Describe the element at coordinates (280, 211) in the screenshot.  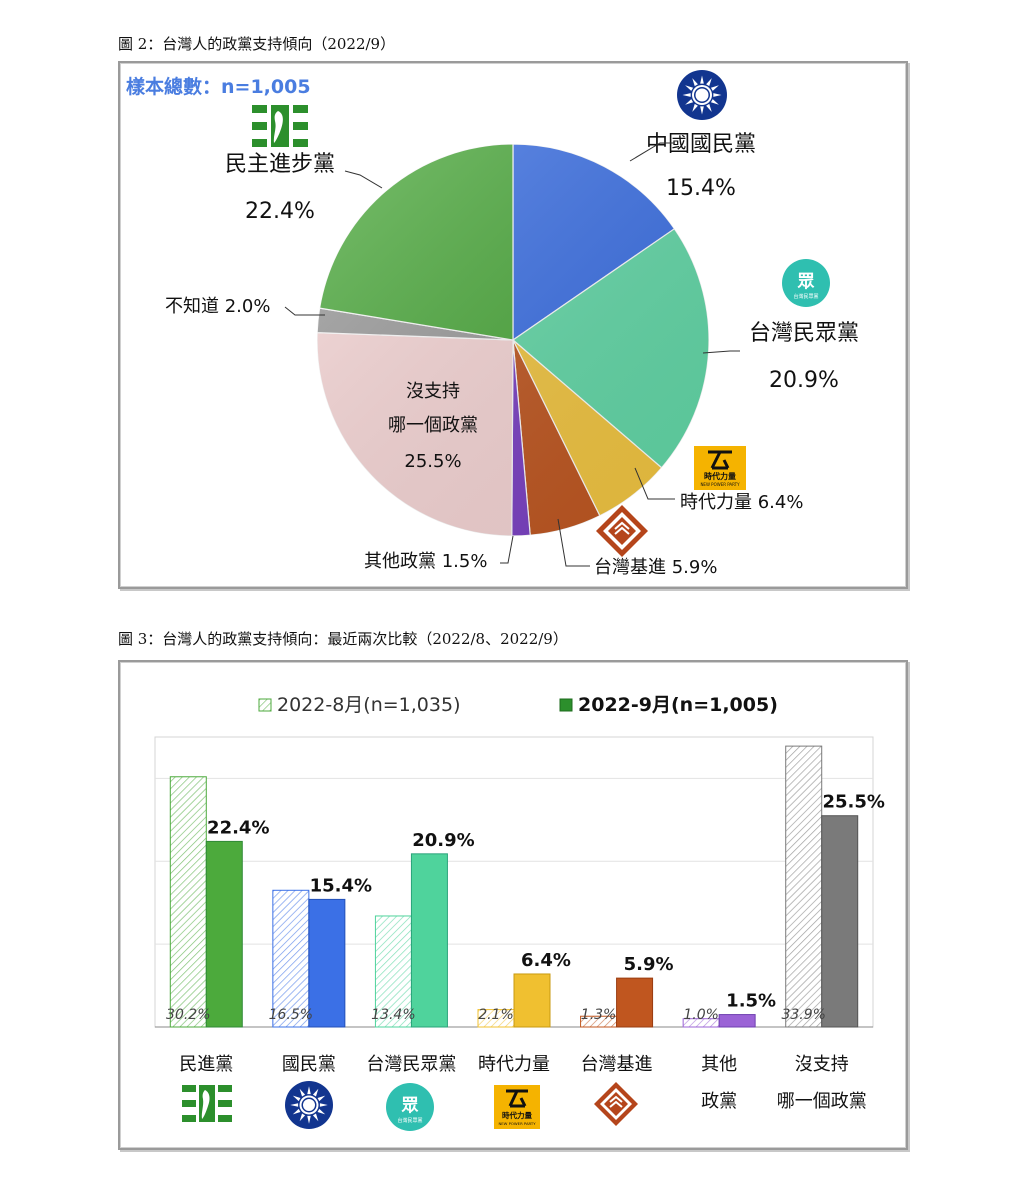
I see `label-dpp-value: 22.4%` at that location.